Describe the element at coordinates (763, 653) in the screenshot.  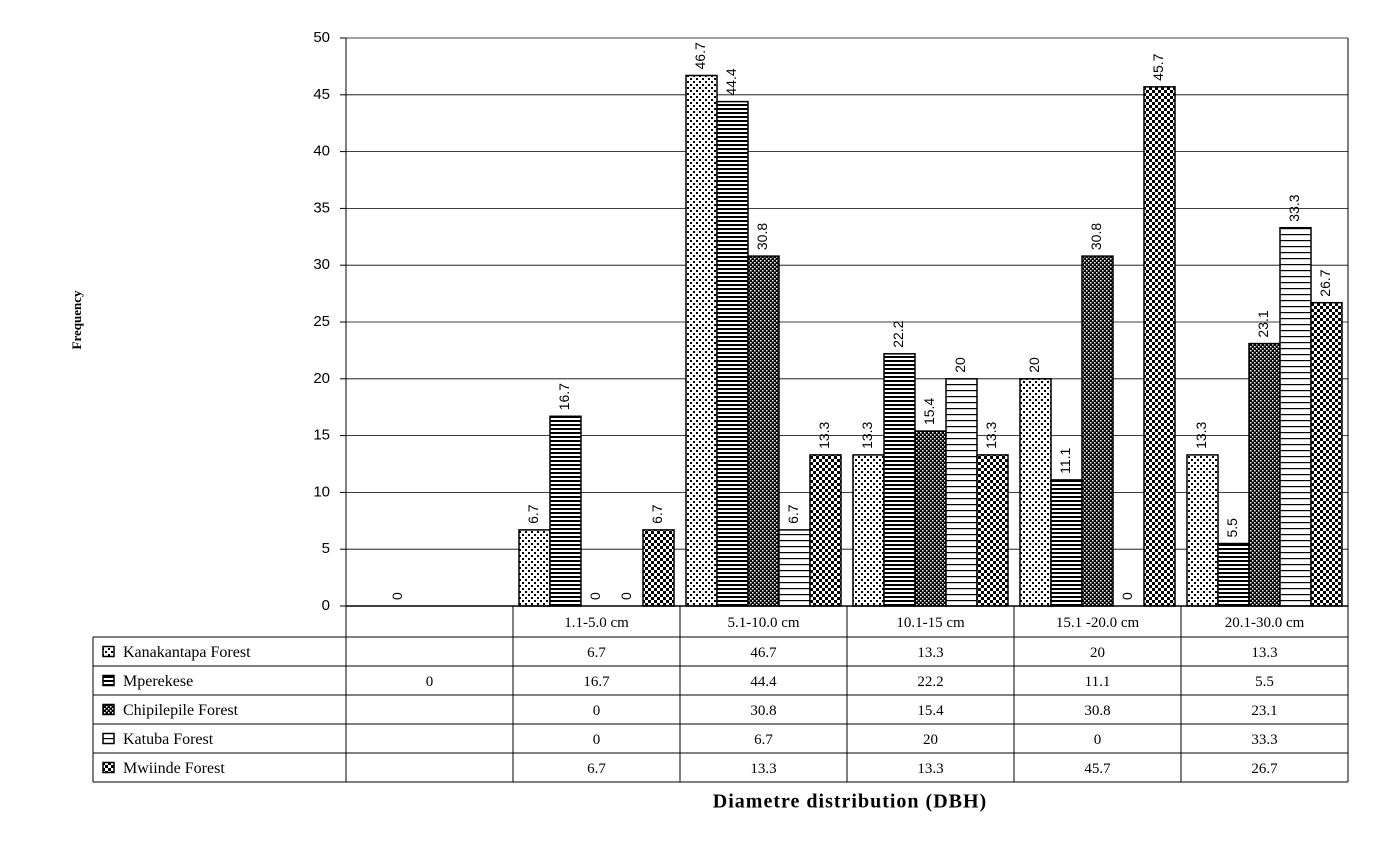
I see `table-cell: 46.7` at that location.